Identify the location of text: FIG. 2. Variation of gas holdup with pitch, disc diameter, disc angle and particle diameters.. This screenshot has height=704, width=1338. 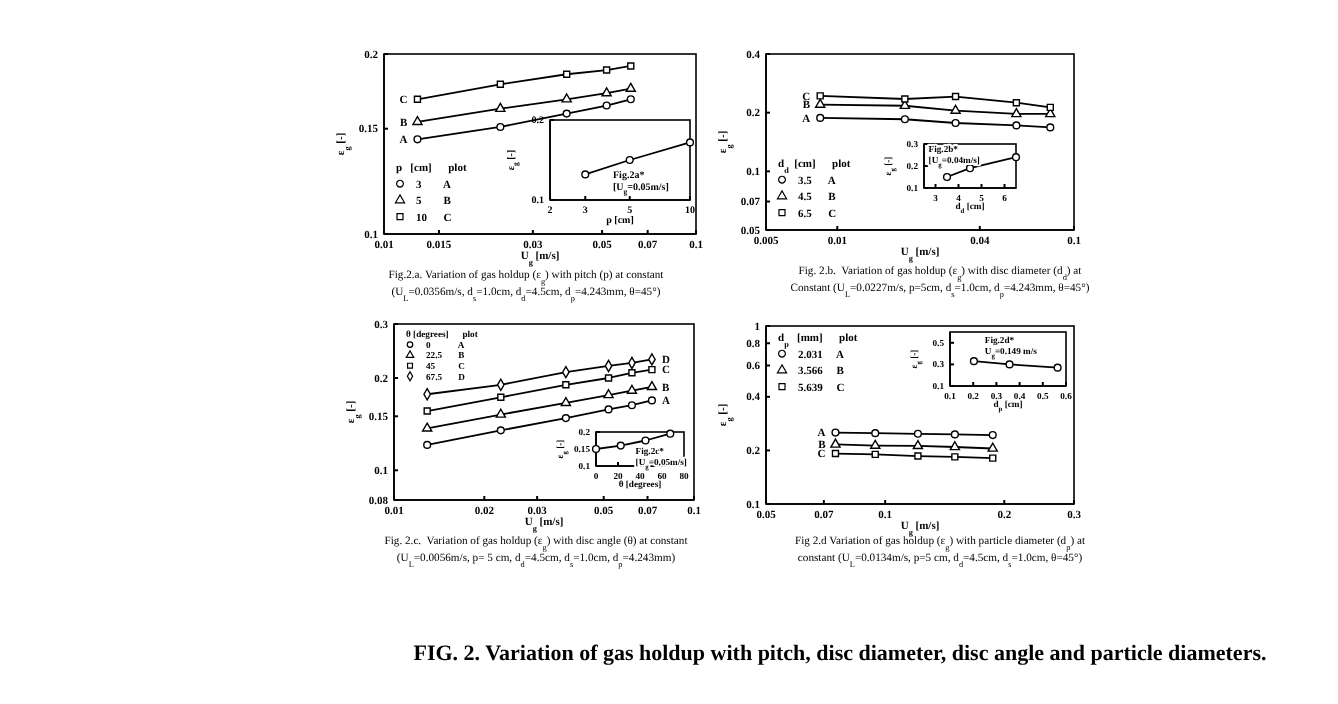
(840, 654).